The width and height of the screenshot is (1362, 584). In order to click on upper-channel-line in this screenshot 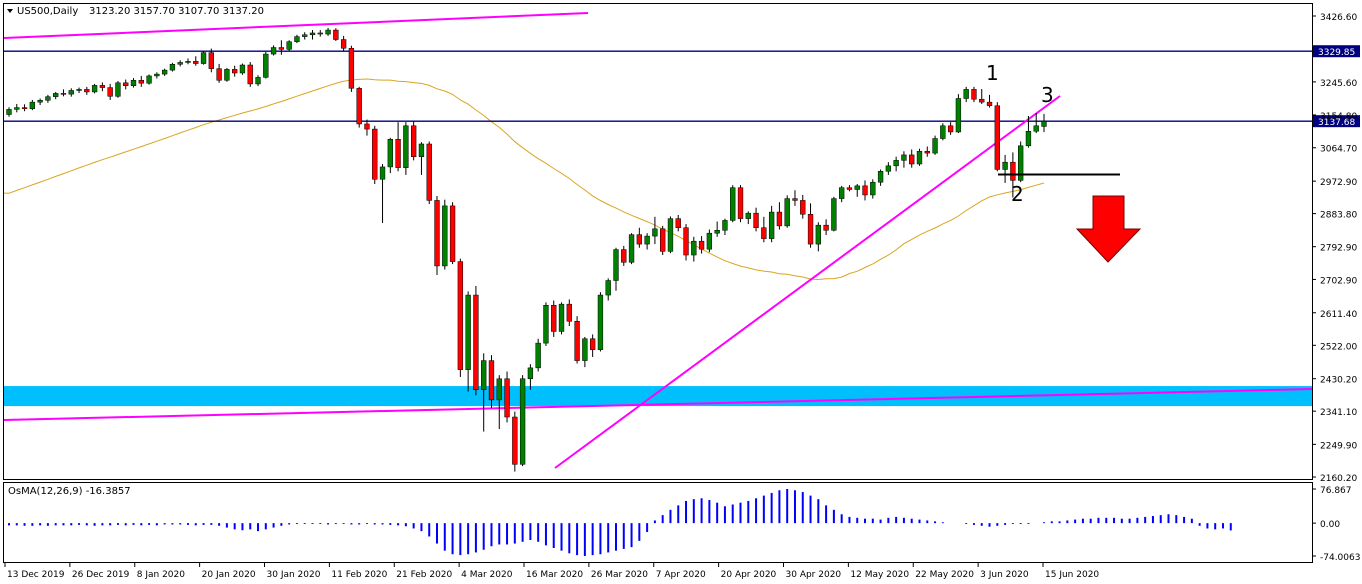, I will do `click(296, 25)`.